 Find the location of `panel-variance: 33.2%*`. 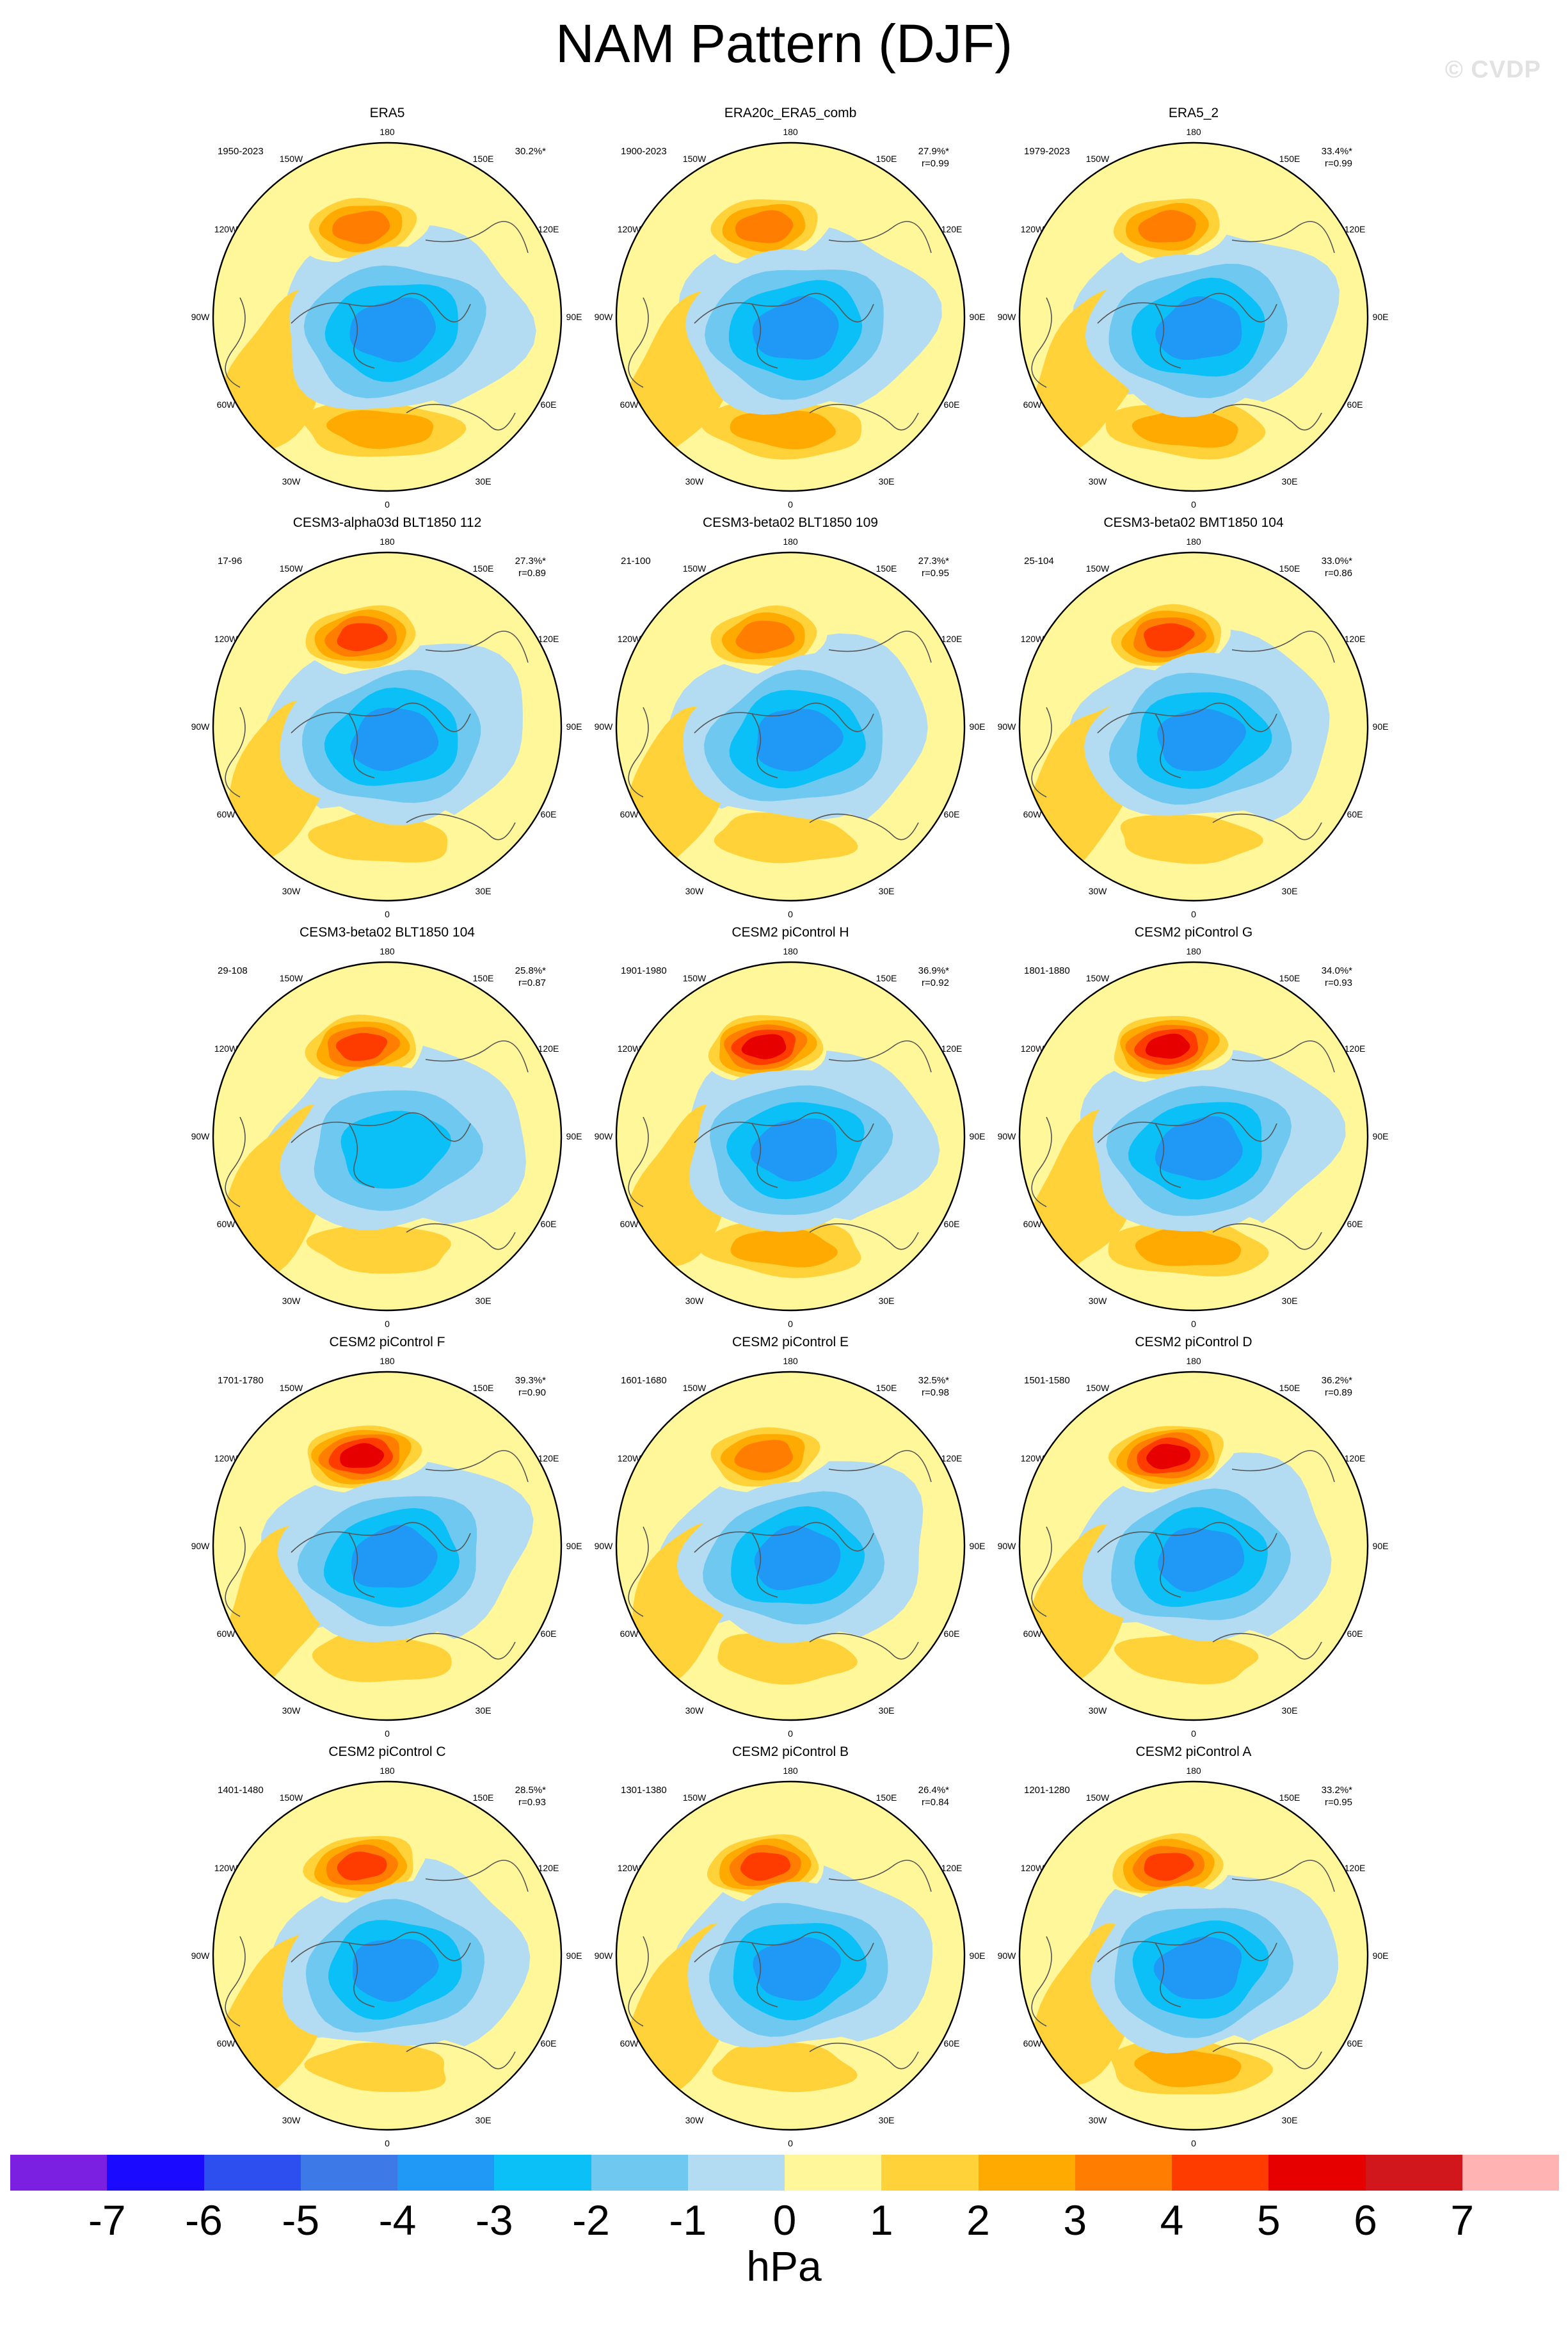

panel-variance: 33.2%* is located at coordinates (1337, 1790).